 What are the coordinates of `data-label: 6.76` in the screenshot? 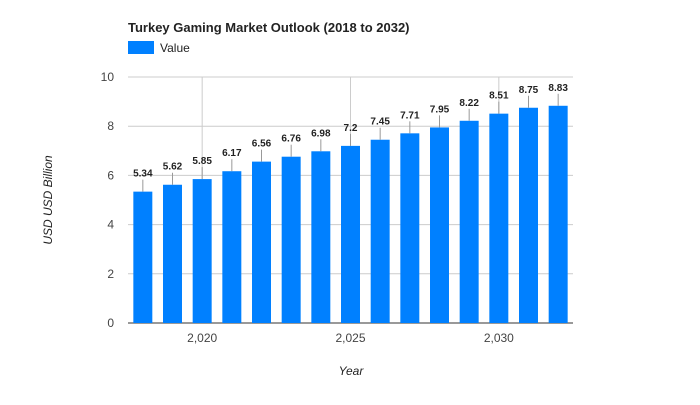 It's located at (291, 139).